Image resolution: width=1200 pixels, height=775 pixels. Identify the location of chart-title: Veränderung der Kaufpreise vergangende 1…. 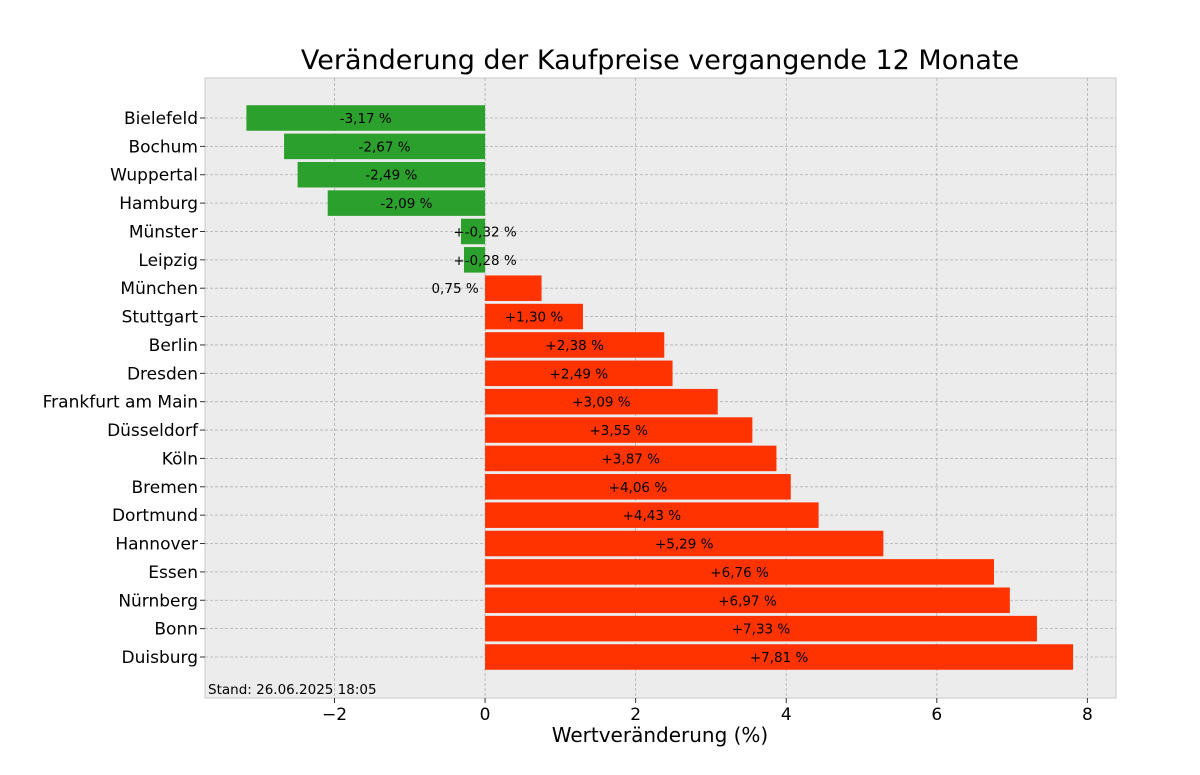
(660, 60).